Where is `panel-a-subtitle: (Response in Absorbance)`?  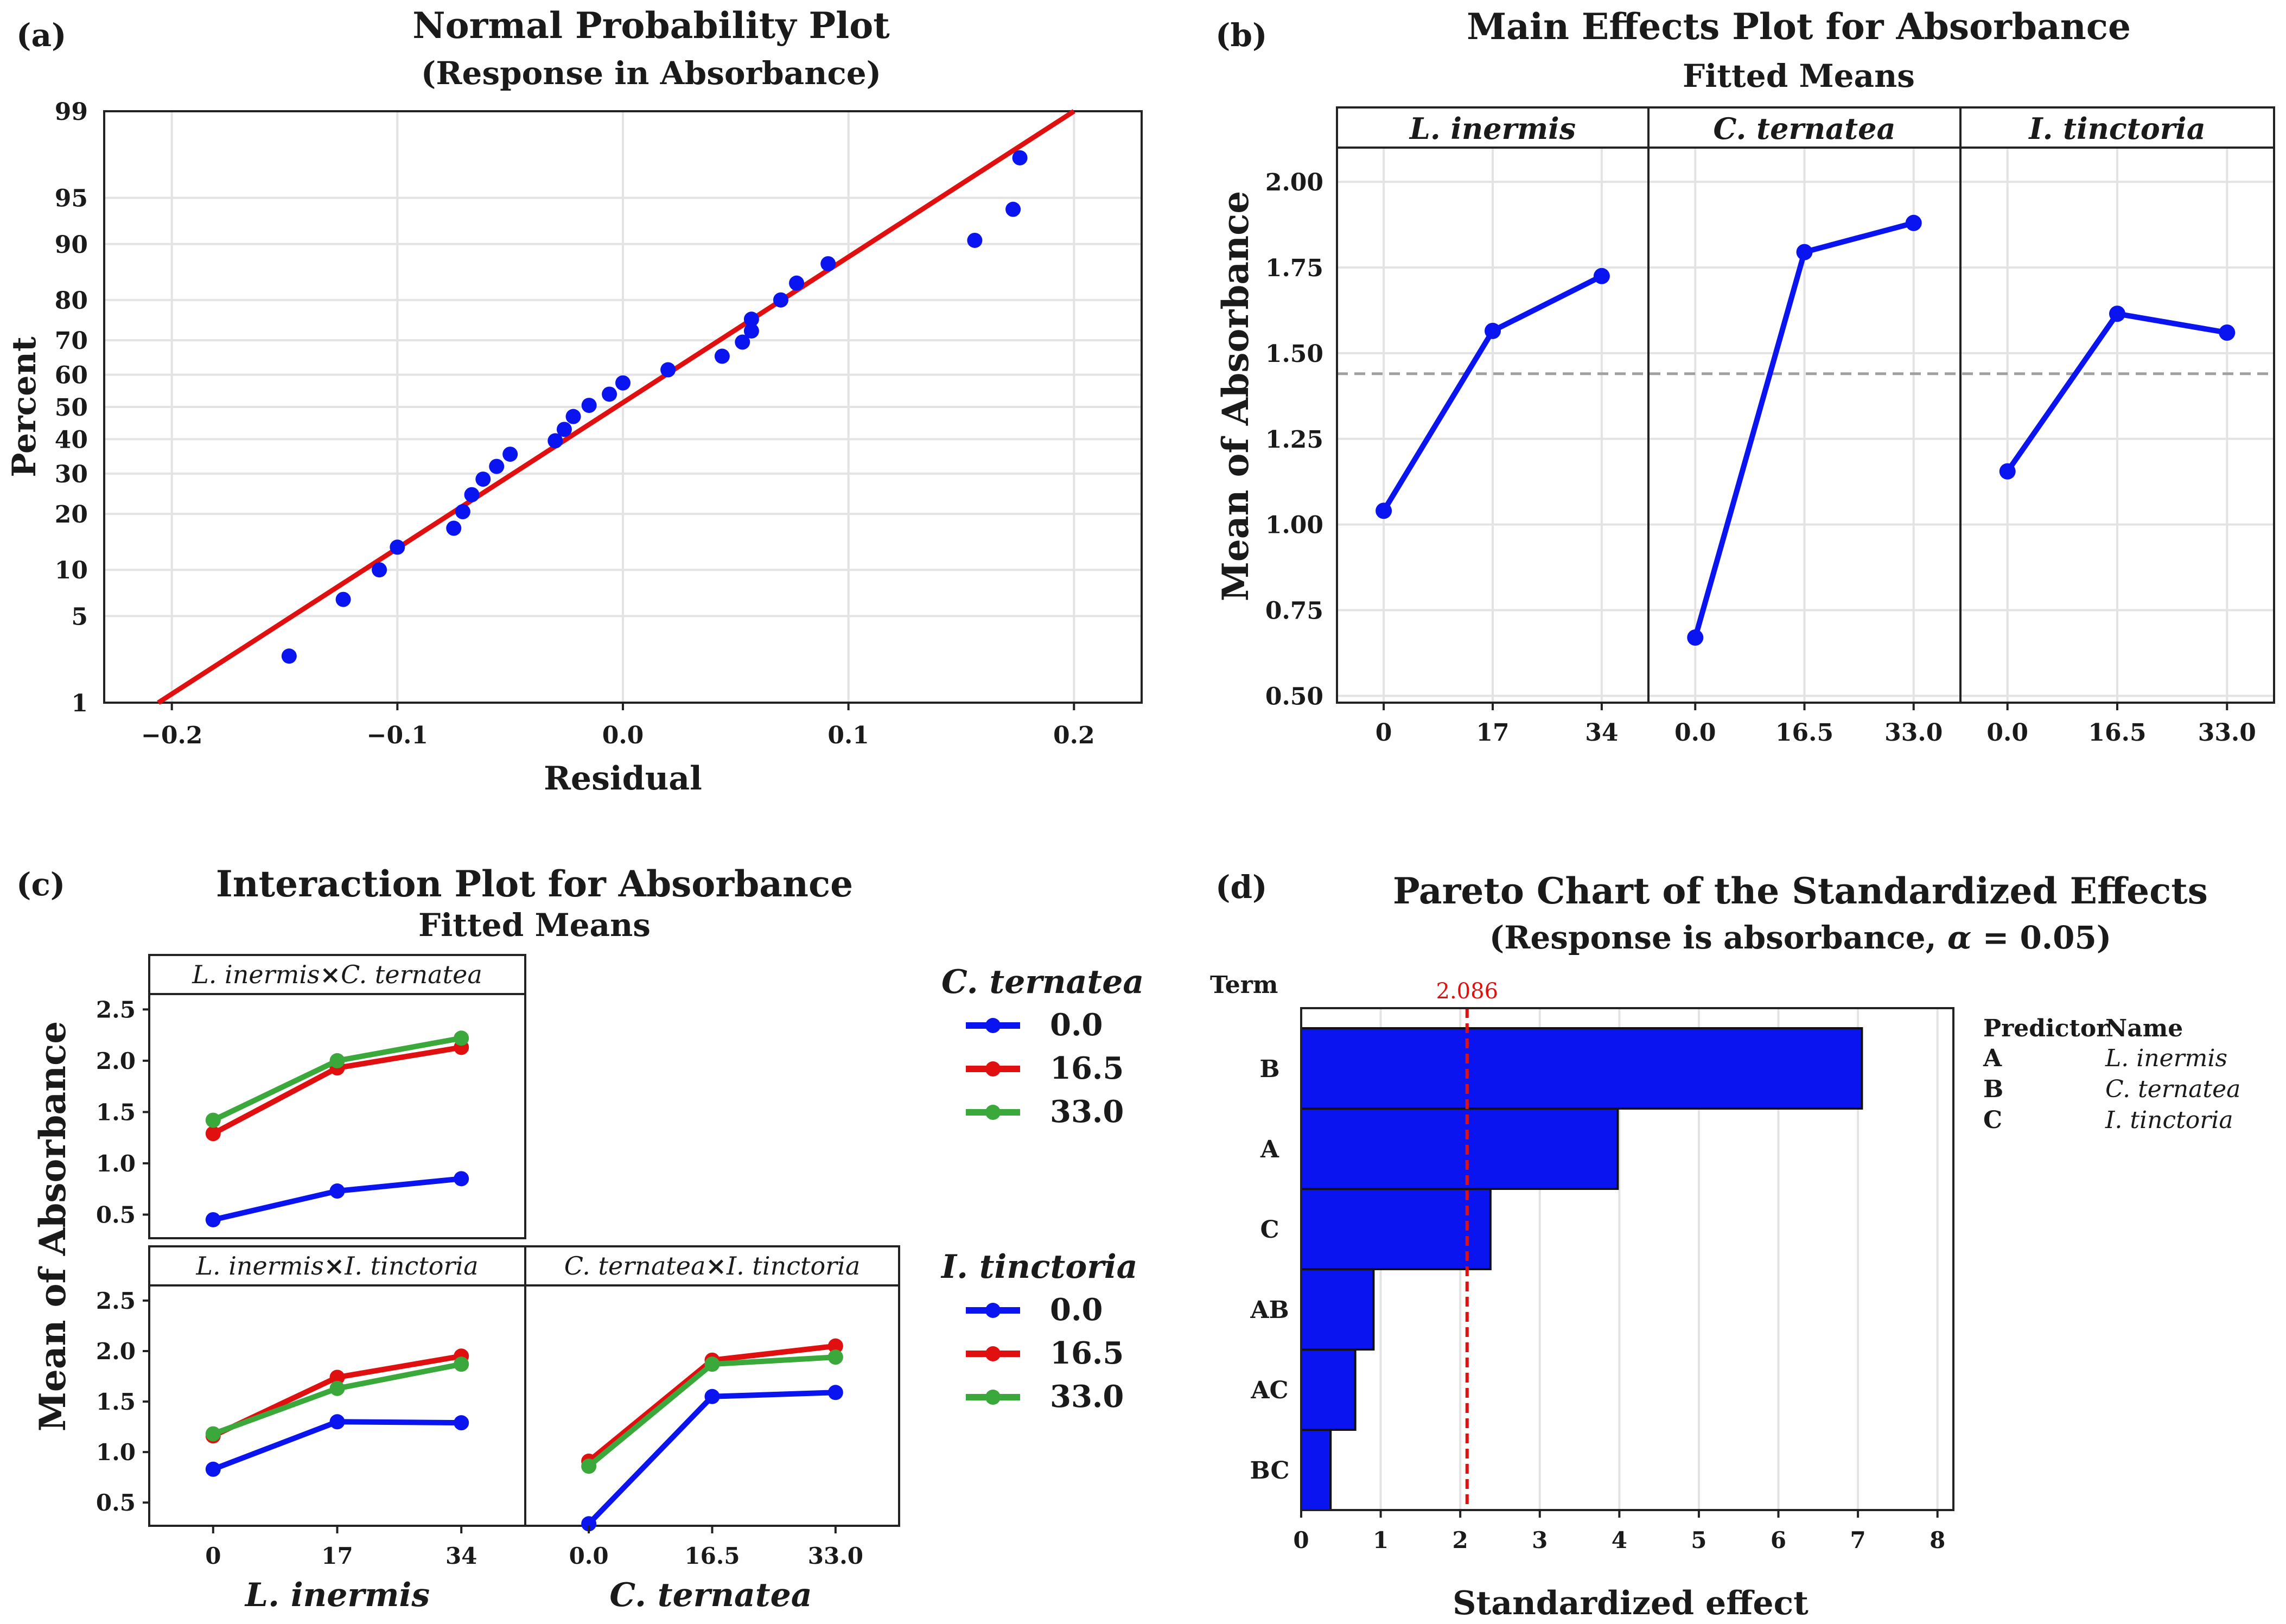 panel-a-subtitle: (Response in Absorbance) is located at coordinates (651, 73).